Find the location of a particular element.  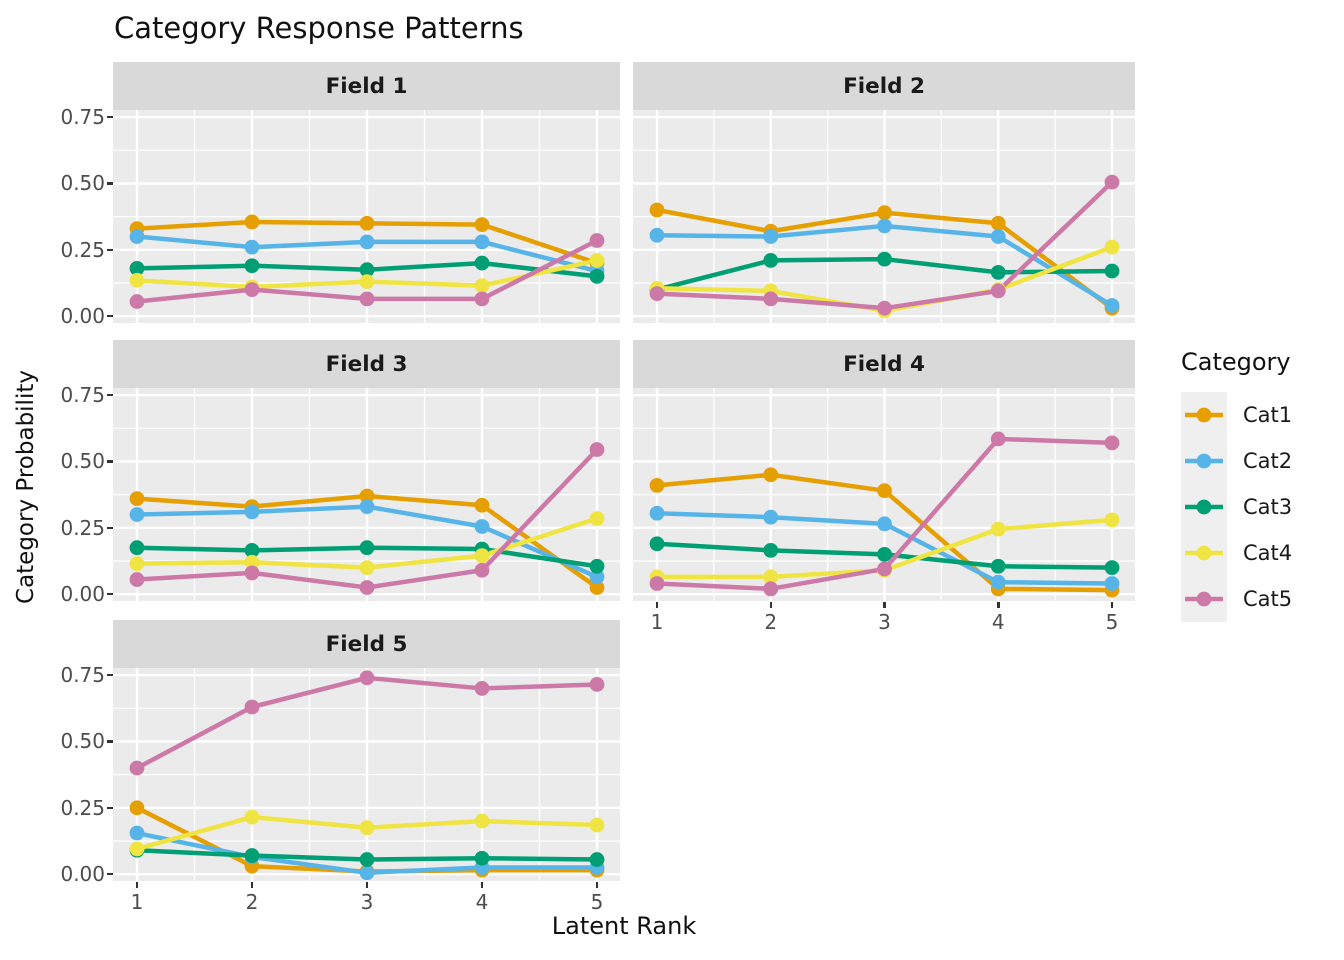

legend-key-icon-cat2 is located at coordinates (1204, 461).